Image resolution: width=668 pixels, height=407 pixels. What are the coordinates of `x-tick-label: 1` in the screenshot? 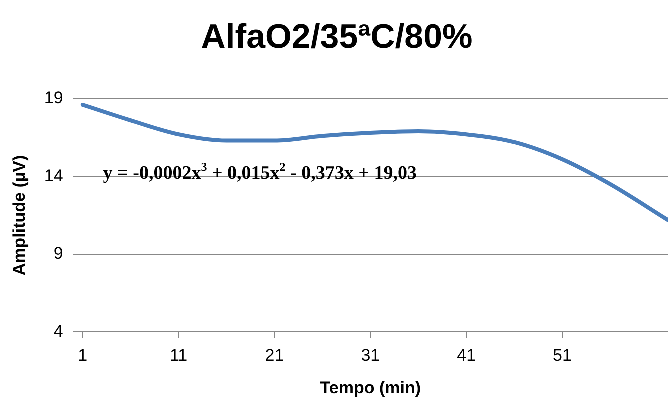 It's located at (83, 356).